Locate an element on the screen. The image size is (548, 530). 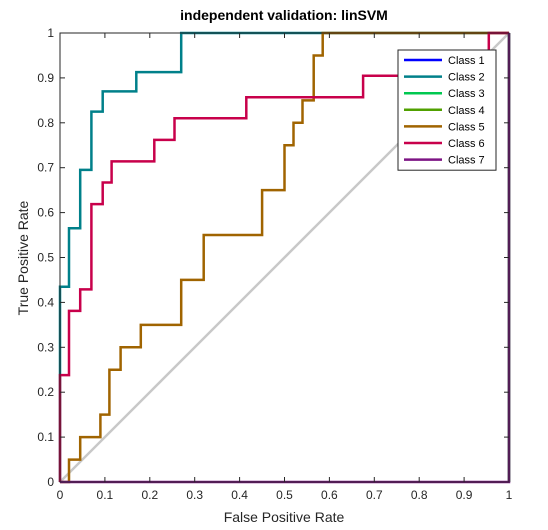
y-tick-label: 0.1 is located at coordinates (45, 437).